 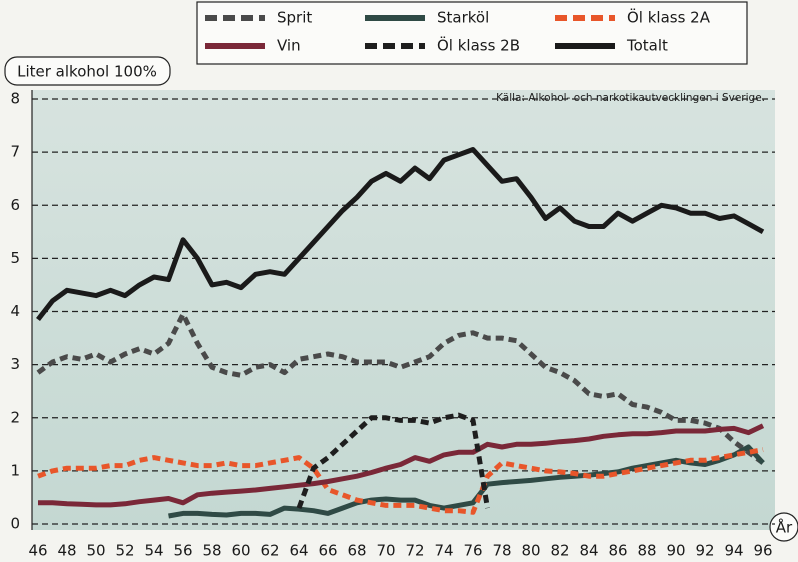 I want to click on x-tick-label: 58, so click(x=211, y=551).